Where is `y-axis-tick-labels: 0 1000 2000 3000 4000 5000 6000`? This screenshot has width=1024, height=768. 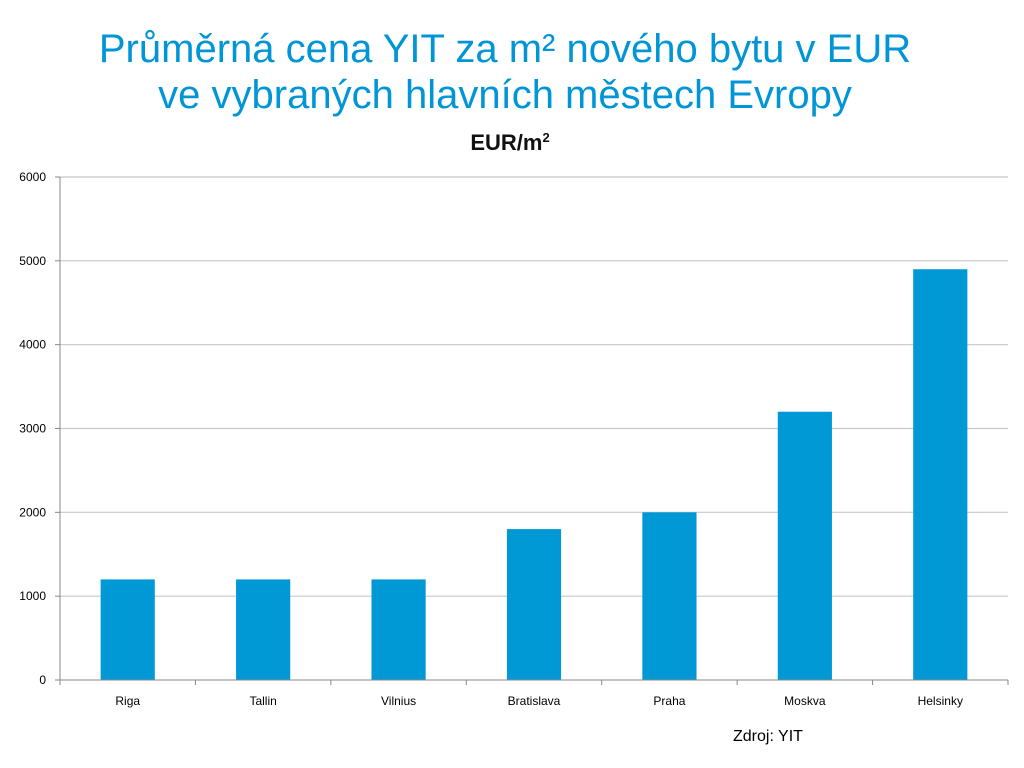 y-axis-tick-labels: 0 1000 2000 3000 4000 5000 6000 is located at coordinates (32, 428).